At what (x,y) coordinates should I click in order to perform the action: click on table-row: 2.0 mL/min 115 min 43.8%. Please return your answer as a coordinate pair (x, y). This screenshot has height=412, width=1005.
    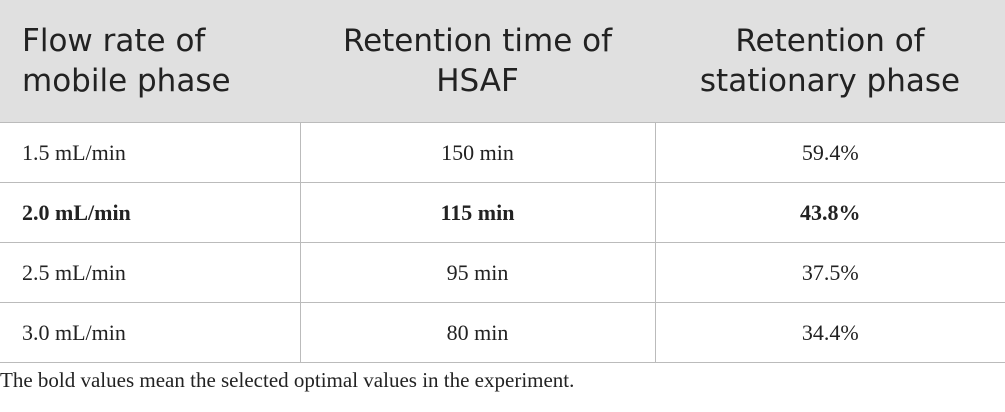
    Looking at the image, I should click on (502, 212).